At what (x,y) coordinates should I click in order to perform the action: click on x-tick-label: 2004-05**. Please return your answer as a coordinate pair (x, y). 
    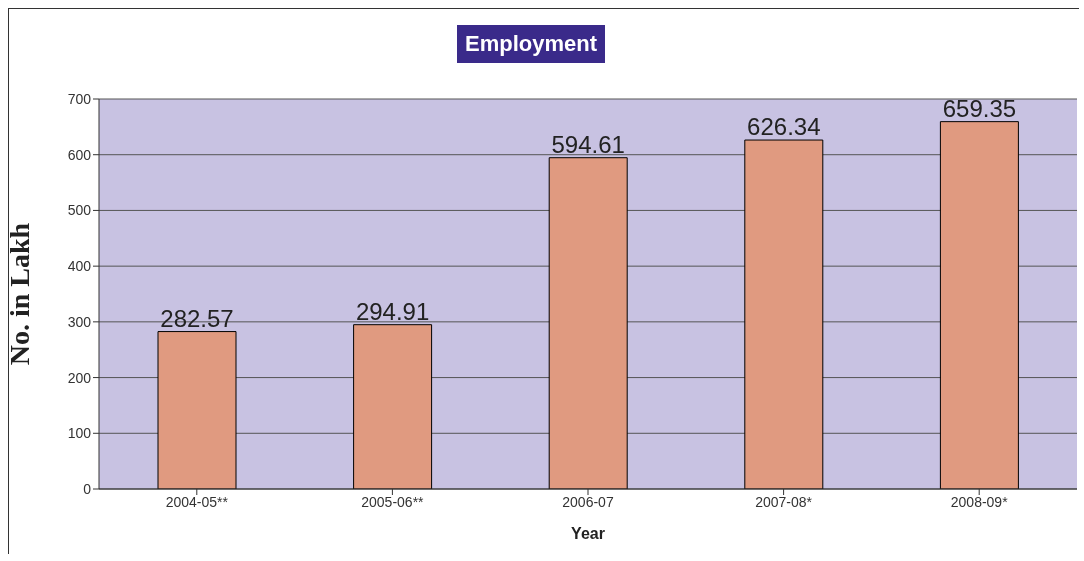
    Looking at the image, I should click on (197, 501).